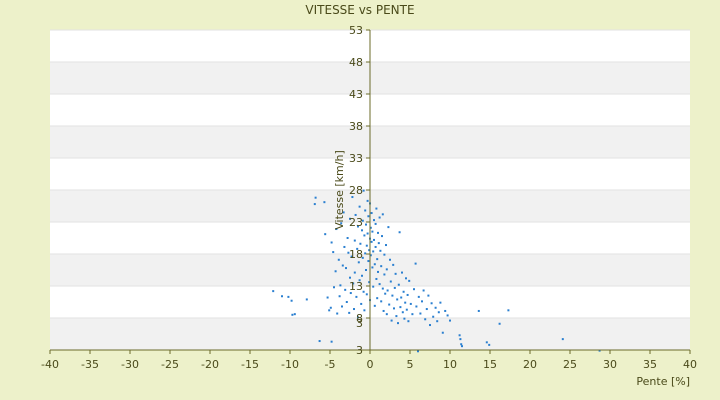 The width and height of the screenshot is (720, 400). What do you see at coordinates (650, 364) in the screenshot?
I see `x-tick-label: 35` at bounding box center [650, 364].